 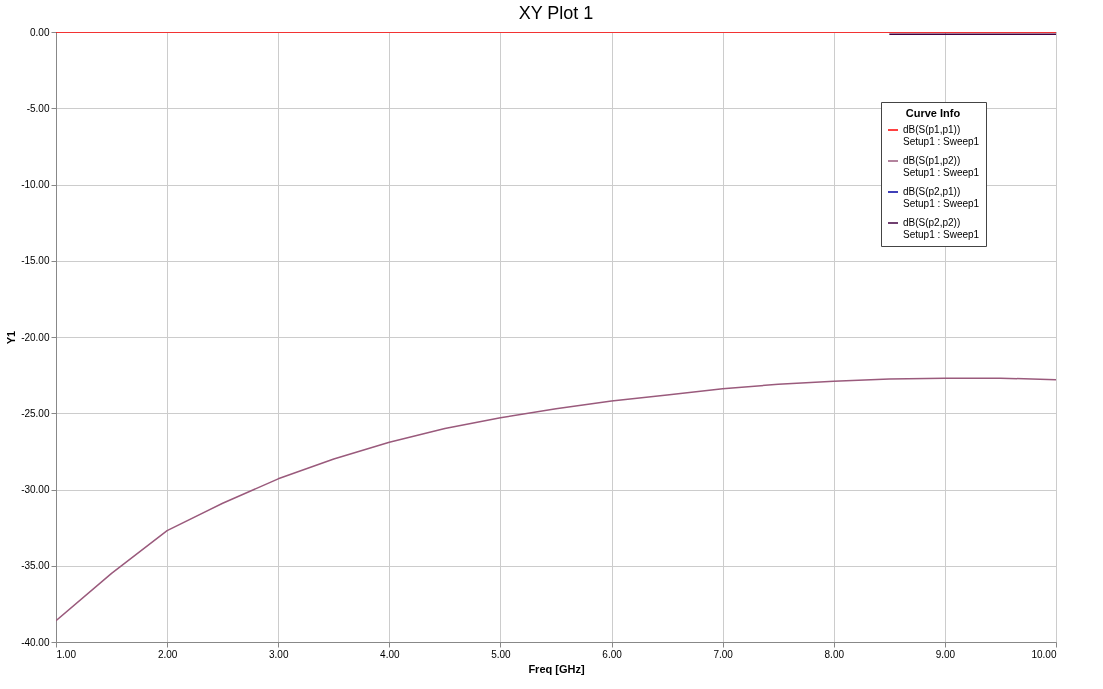 I want to click on y-tick-label: -20.00, so click(x=35, y=337).